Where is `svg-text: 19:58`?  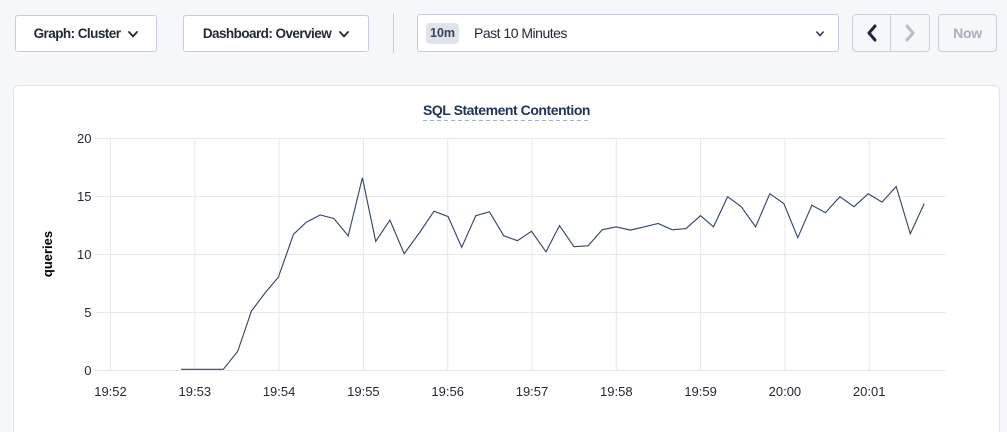
svg-text: 19:58 is located at coordinates (616, 391).